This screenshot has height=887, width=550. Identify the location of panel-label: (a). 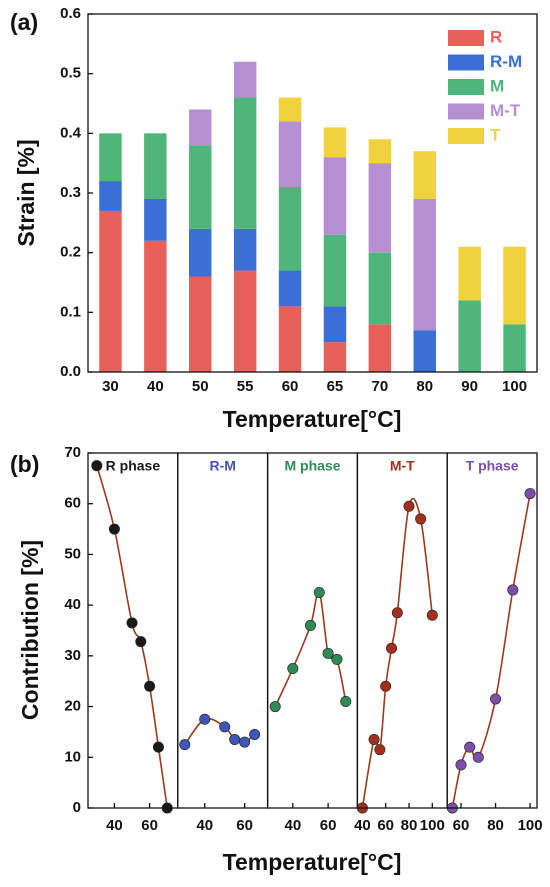
(24, 22).